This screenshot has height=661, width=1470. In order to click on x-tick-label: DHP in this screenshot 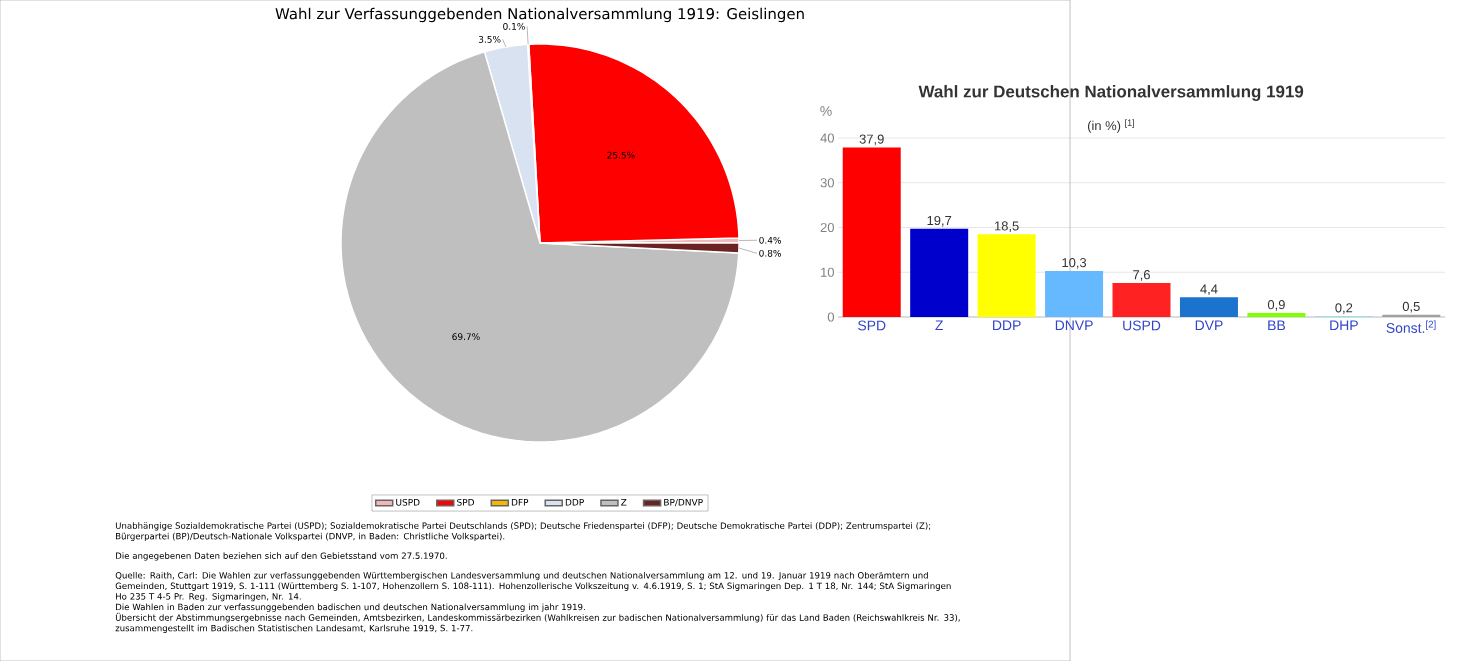, I will do `click(1344, 325)`.